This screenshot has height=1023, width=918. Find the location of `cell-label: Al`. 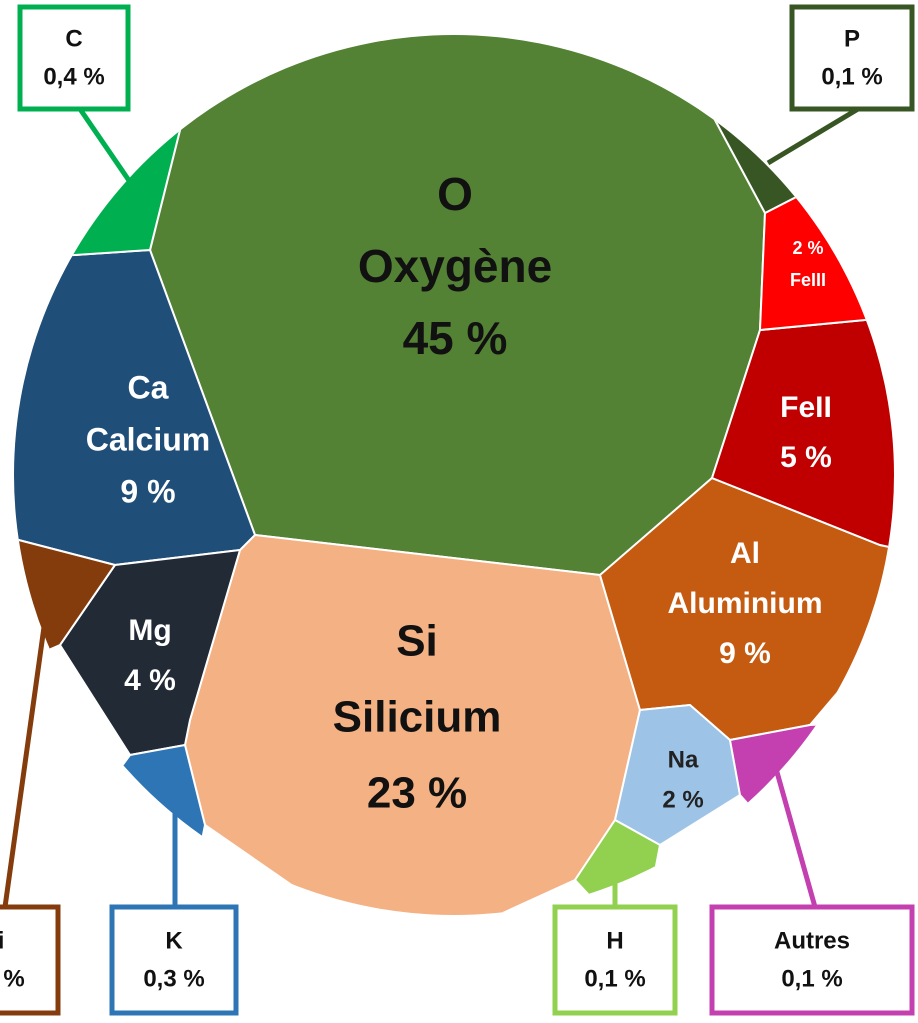

cell-label: Al is located at coordinates (745, 553).